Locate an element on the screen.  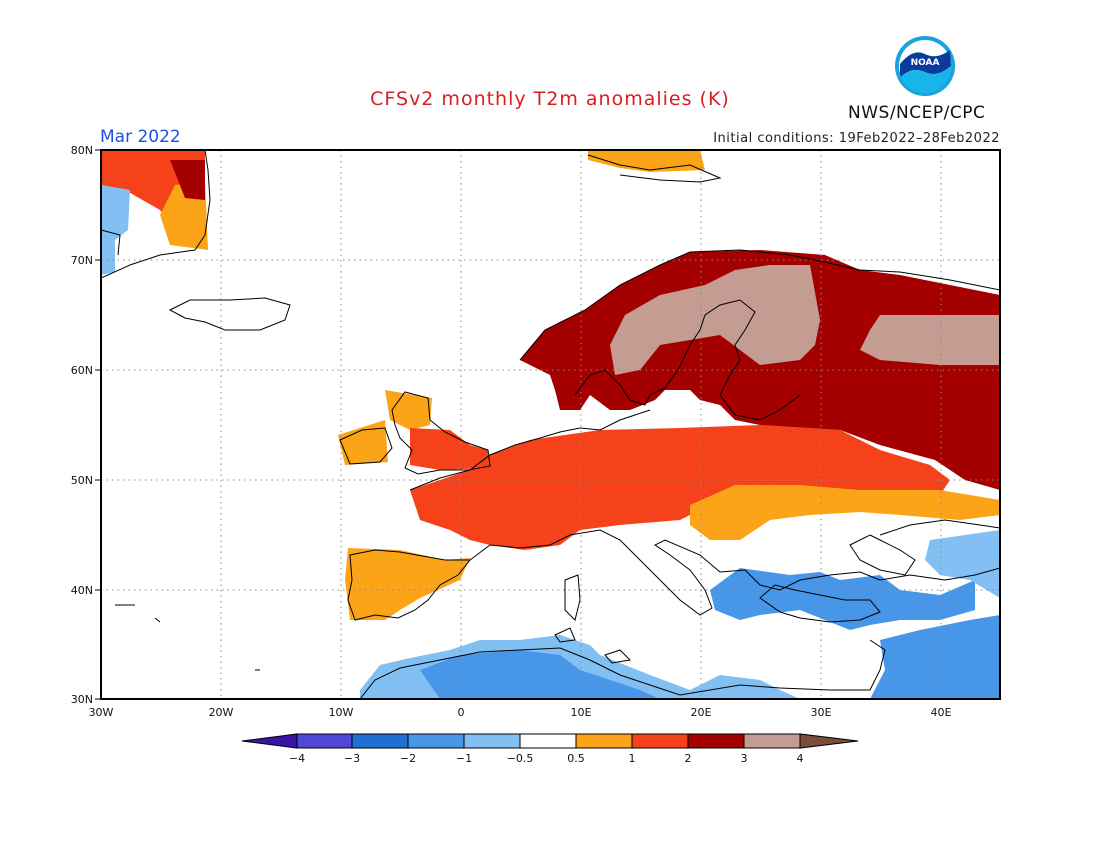
russia-extreme-anomaly is located at coordinates (930, 340).